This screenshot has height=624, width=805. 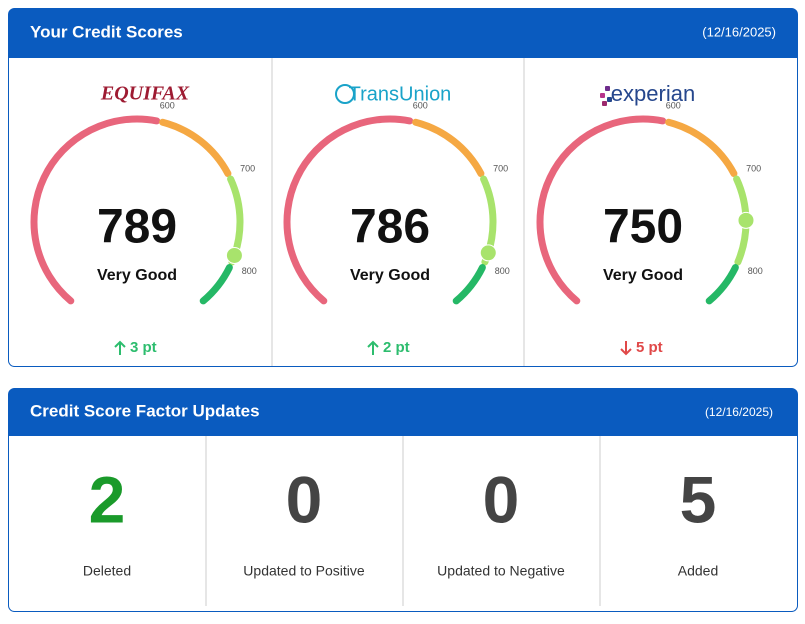 What do you see at coordinates (698, 571) in the screenshot?
I see `factor-label: Added` at bounding box center [698, 571].